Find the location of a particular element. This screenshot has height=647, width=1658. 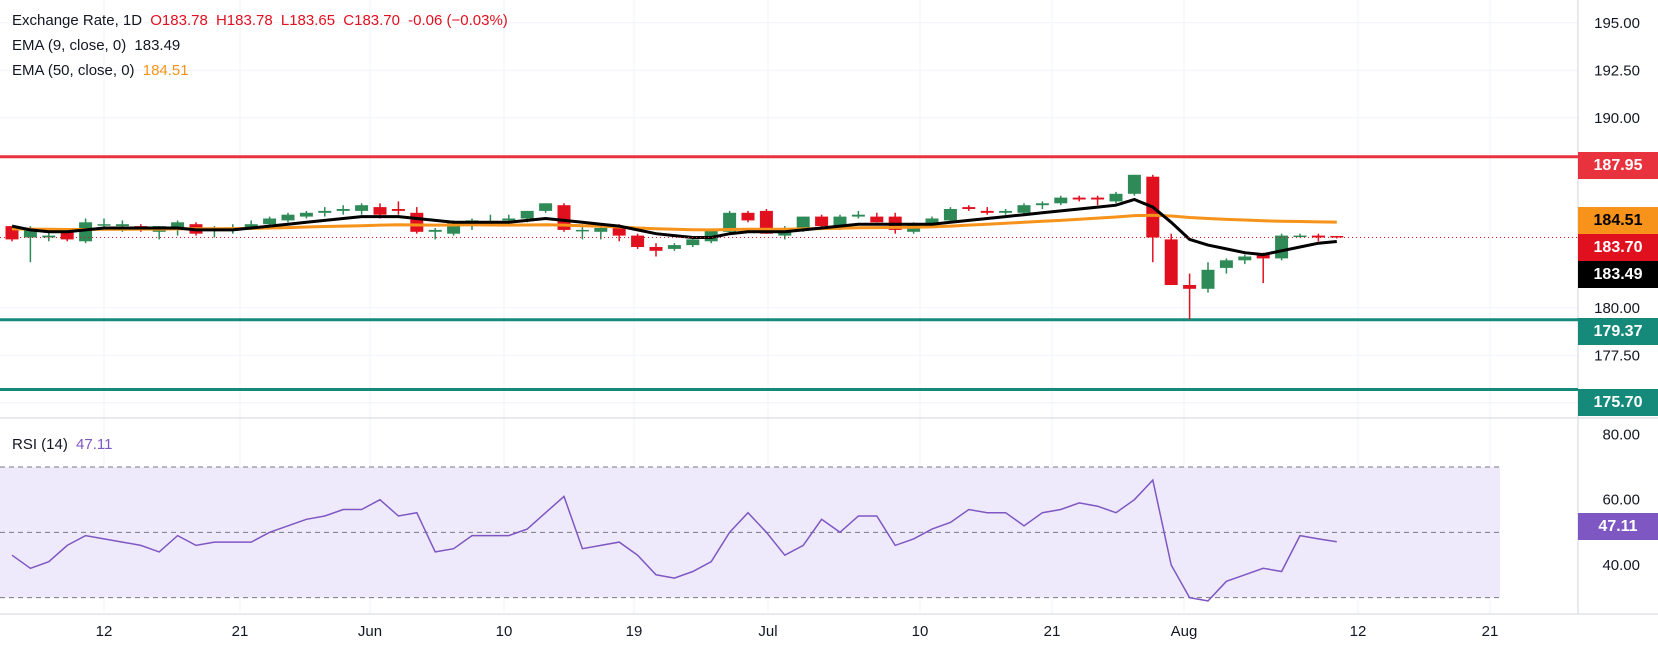

symbol-label: Exchange Rate, 1D is located at coordinates (77, 20).